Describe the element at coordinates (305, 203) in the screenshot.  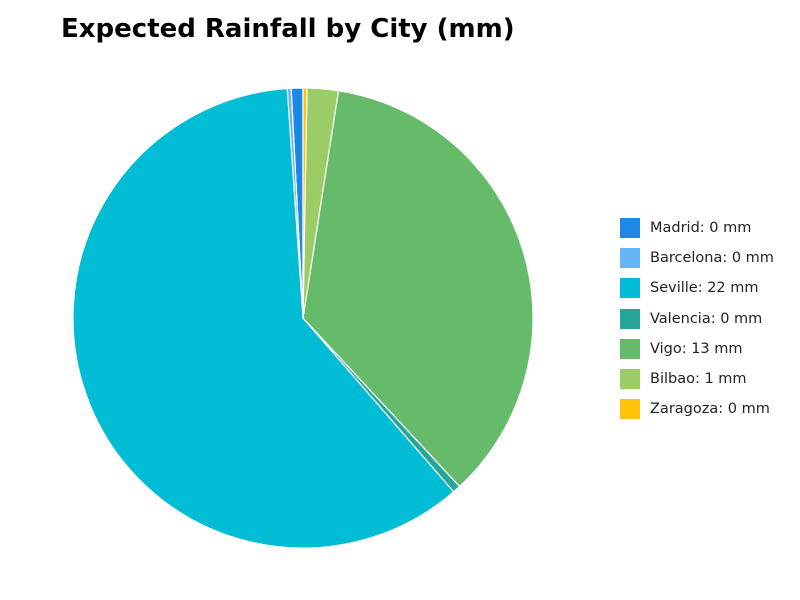
I see `pie-slice-zaragoza` at that location.